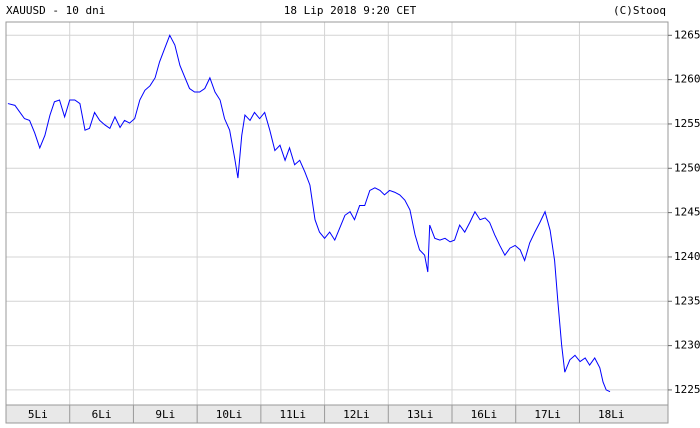  What do you see at coordinates (687, 34) in the screenshot?
I see `y-tick-label: 1265` at bounding box center [687, 34].